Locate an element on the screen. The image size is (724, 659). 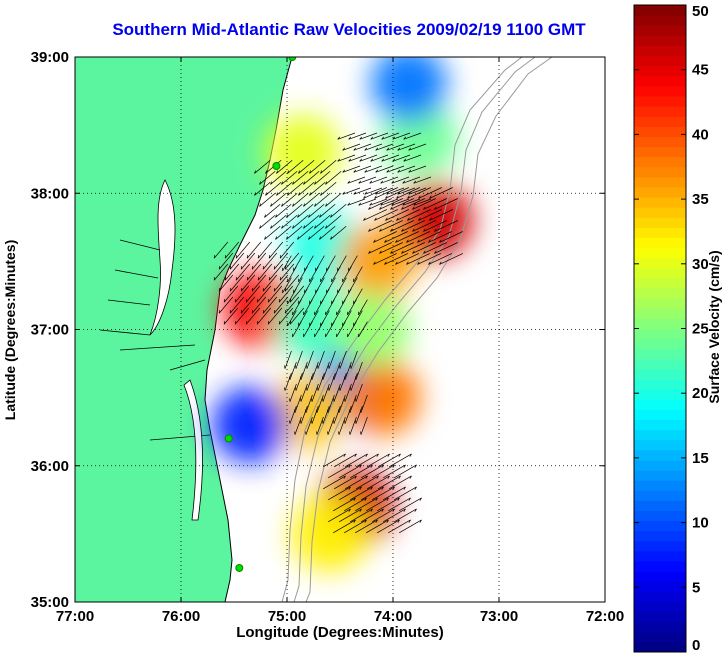
pamlico-sound is located at coordinates (193, 450).